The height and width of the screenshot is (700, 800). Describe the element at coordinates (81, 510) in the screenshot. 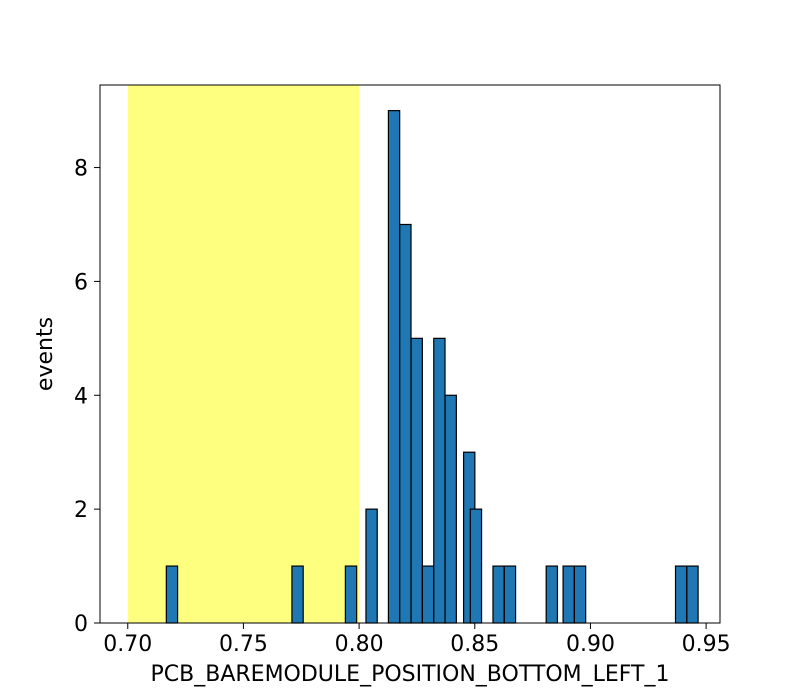

I see `y-tick-label: 2` at that location.